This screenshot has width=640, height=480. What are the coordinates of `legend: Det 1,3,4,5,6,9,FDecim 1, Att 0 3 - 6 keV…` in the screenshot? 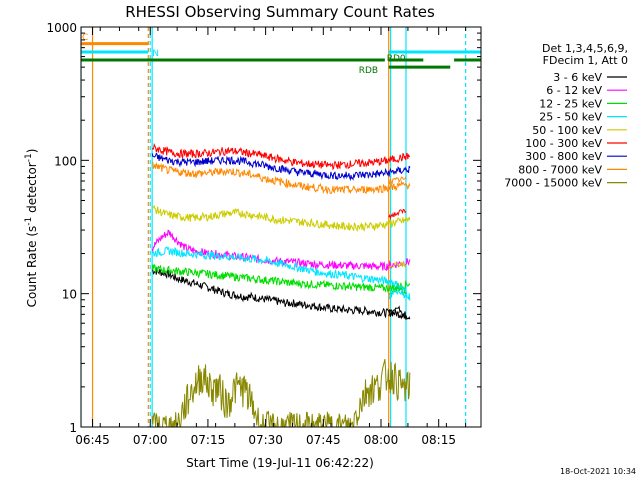 It's located at (566, 116).